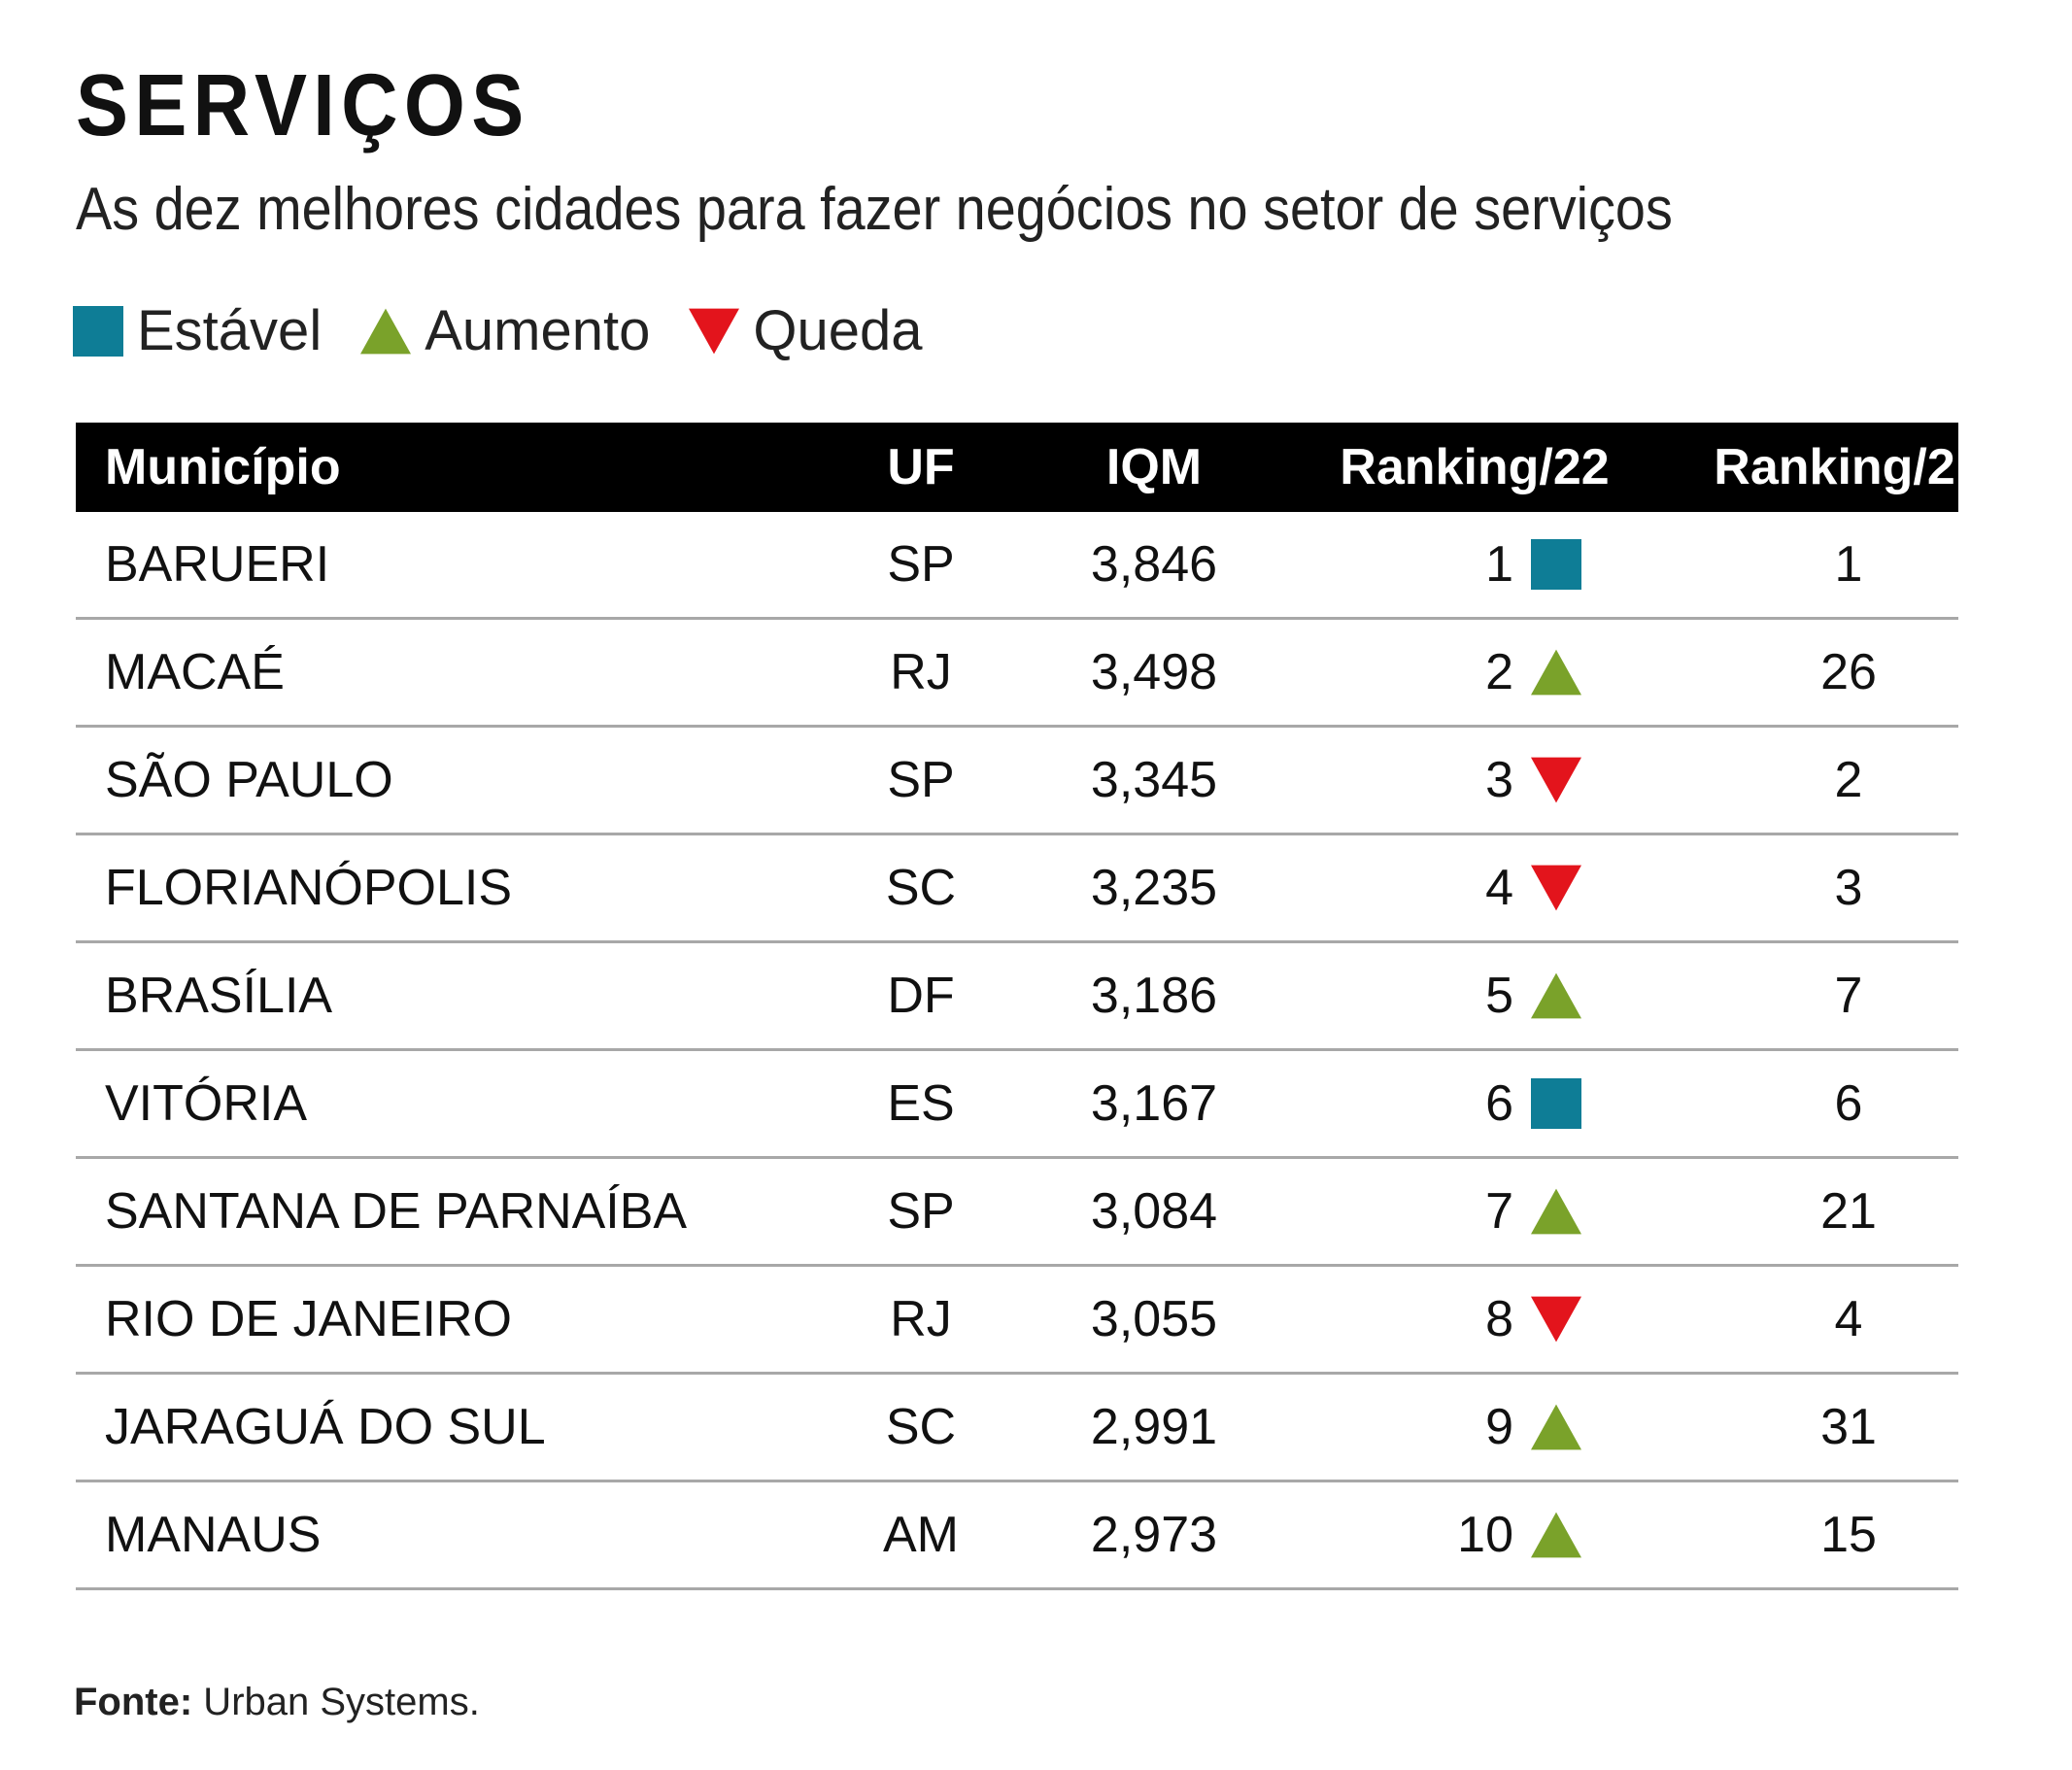 The height and width of the screenshot is (1770, 2072). I want to click on cell-ranking-21-wrap: 31, so click(1849, 1427).